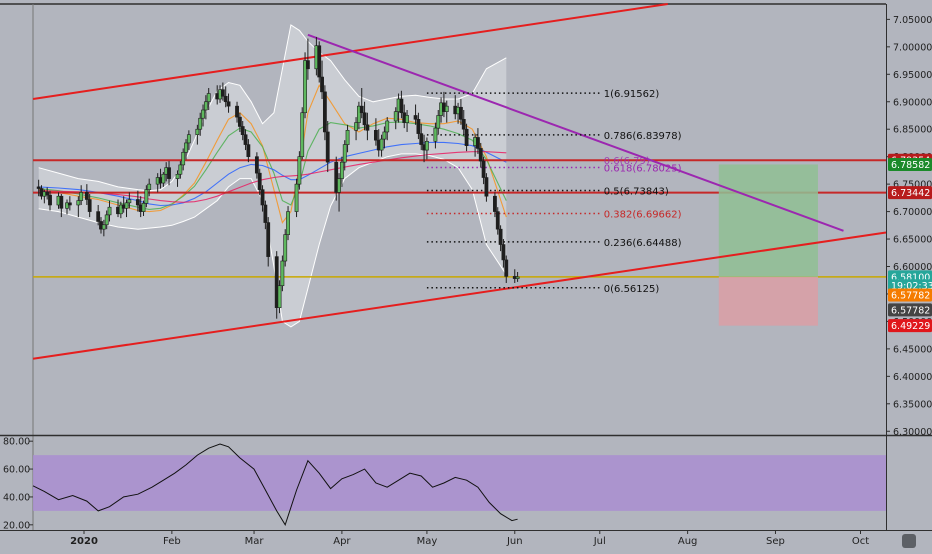 This screenshot has width=932, height=554. Describe the element at coordinates (255, 541) in the screenshot. I see `time-tick-label: Mar` at that location.